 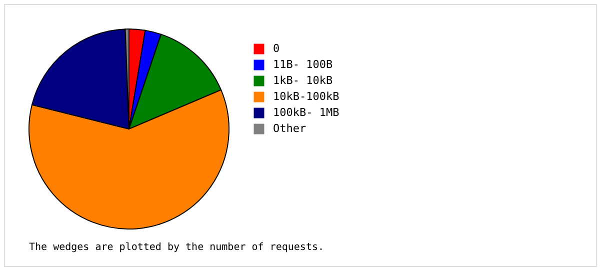 I want to click on legend-label: 0, so click(x=276, y=48).